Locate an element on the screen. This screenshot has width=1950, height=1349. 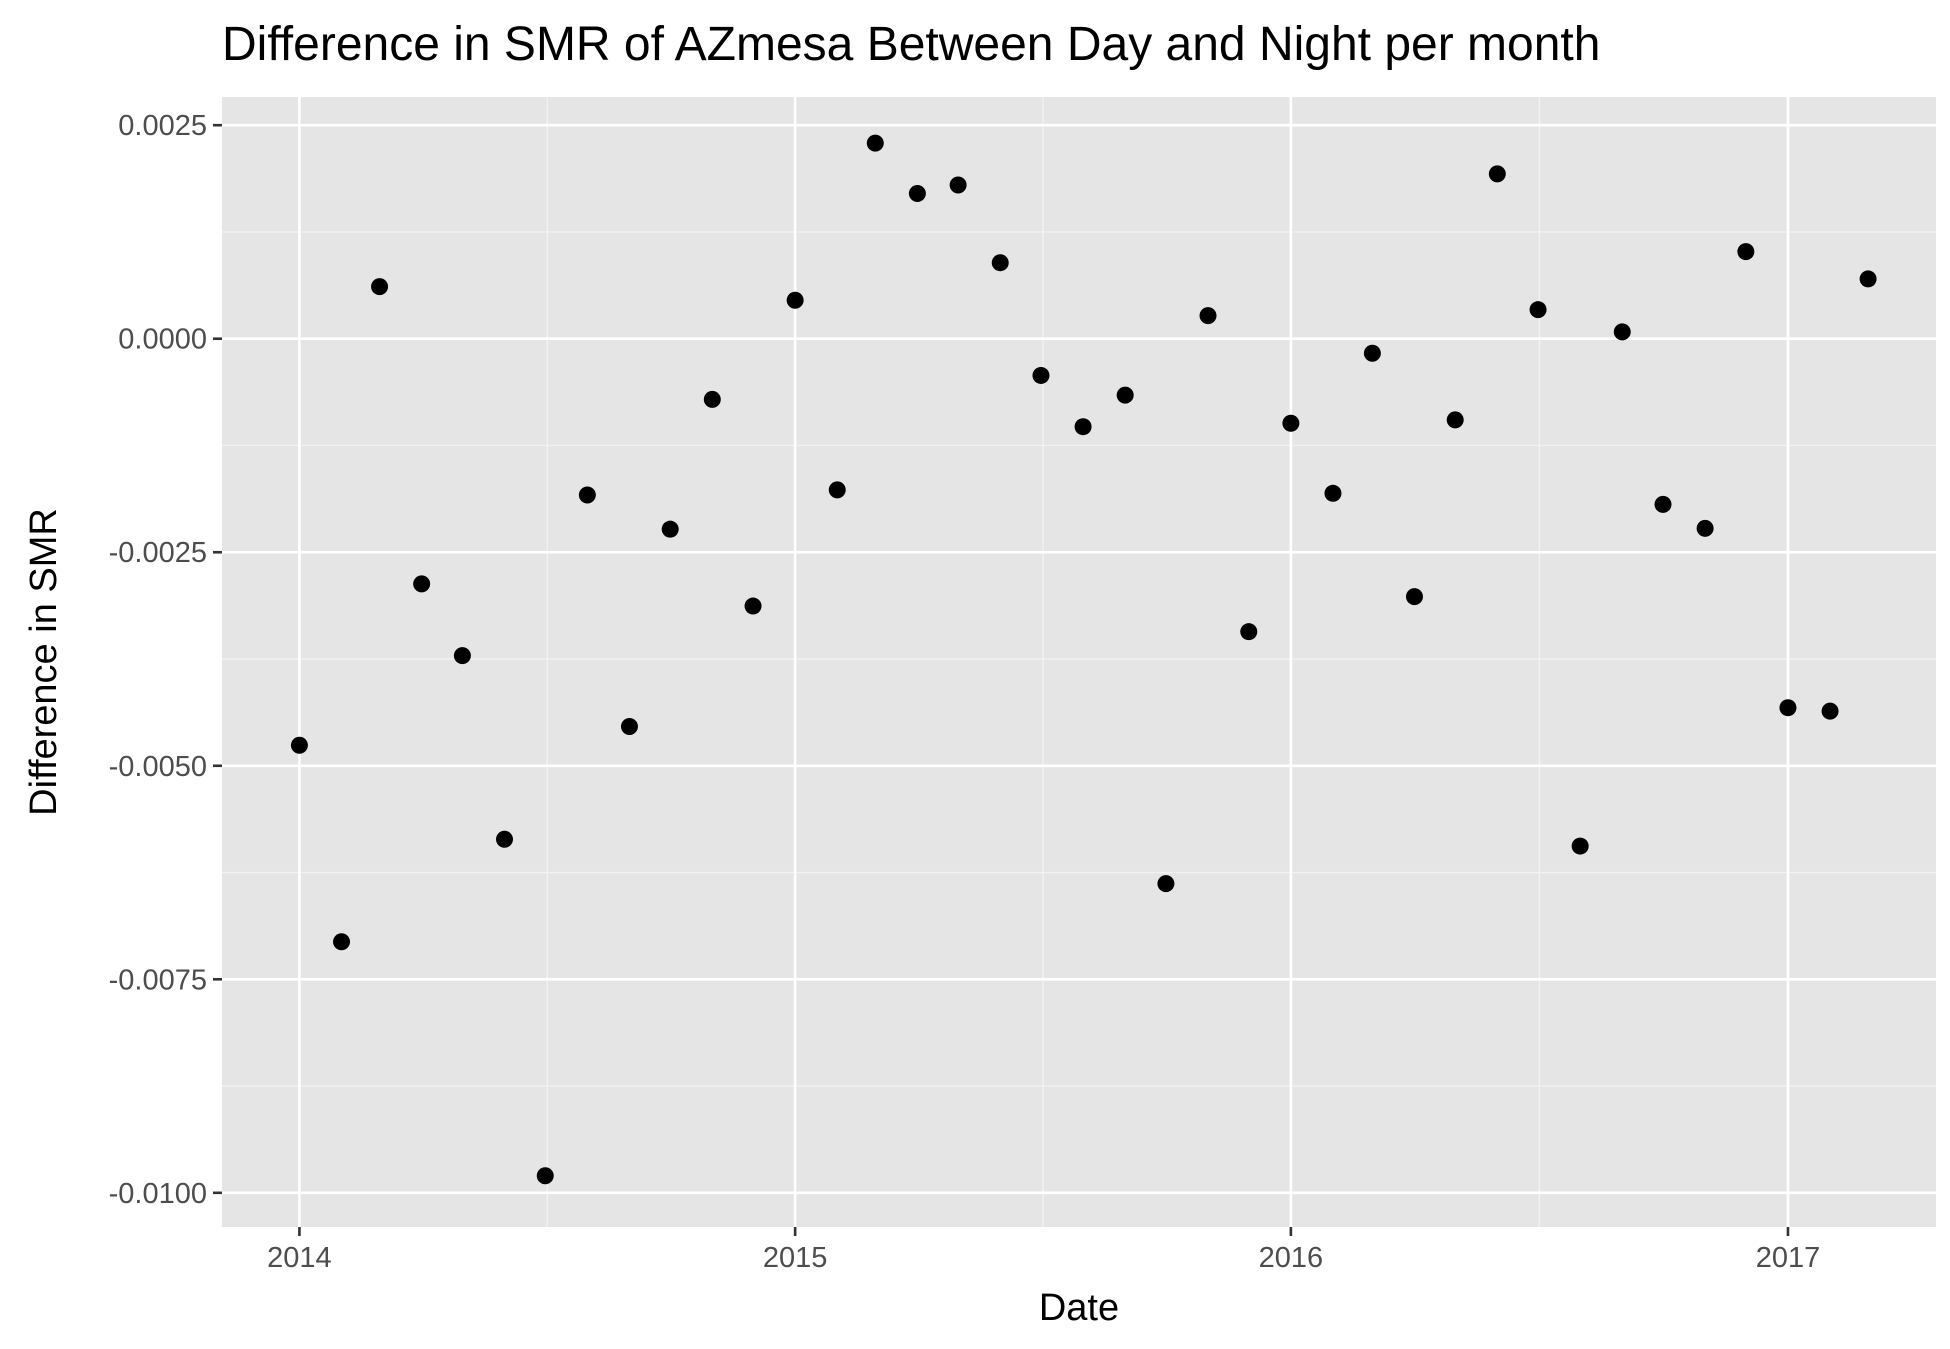
y-axis: 0.0025 0.0000 -0.0025 -0.0050 -0.0075 -0.0100 is located at coordinates (165, 660).